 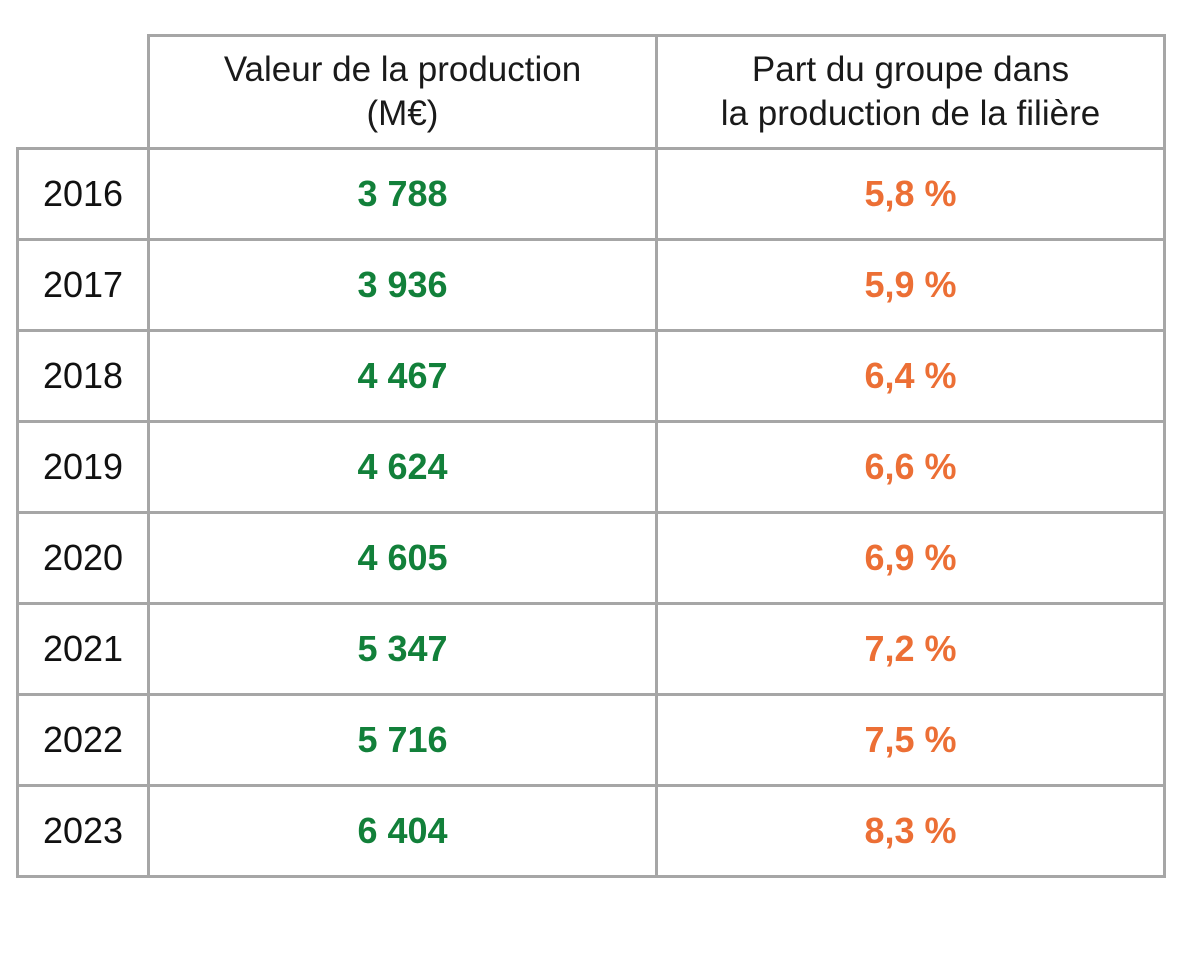 What do you see at coordinates (402, 69) in the screenshot?
I see `header-production-value-line-1: Valeur de la production` at bounding box center [402, 69].